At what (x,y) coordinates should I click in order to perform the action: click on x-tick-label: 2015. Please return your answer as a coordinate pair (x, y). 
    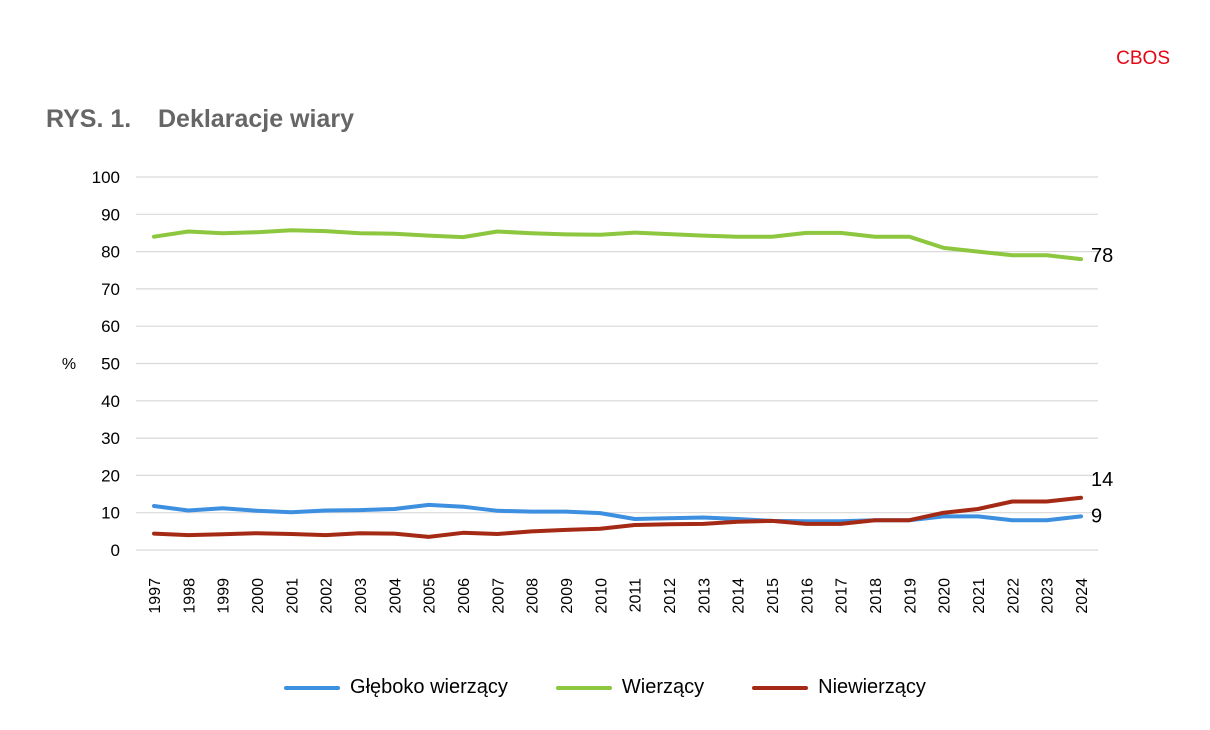
    Looking at the image, I should click on (773, 596).